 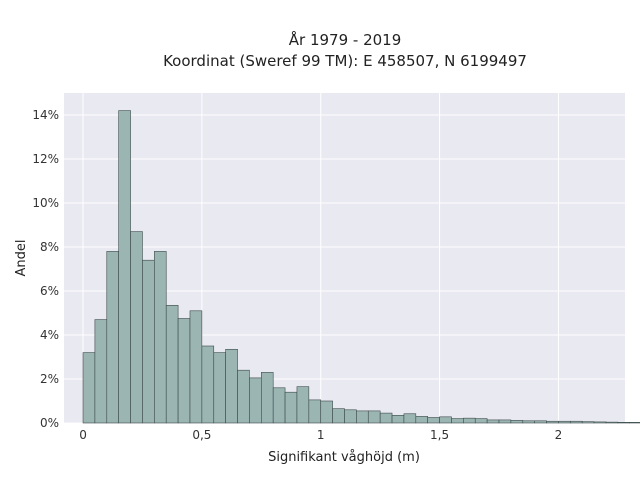 What do you see at coordinates (439, 435) in the screenshot?
I see `x-tick-label-3: 1,5` at bounding box center [439, 435].